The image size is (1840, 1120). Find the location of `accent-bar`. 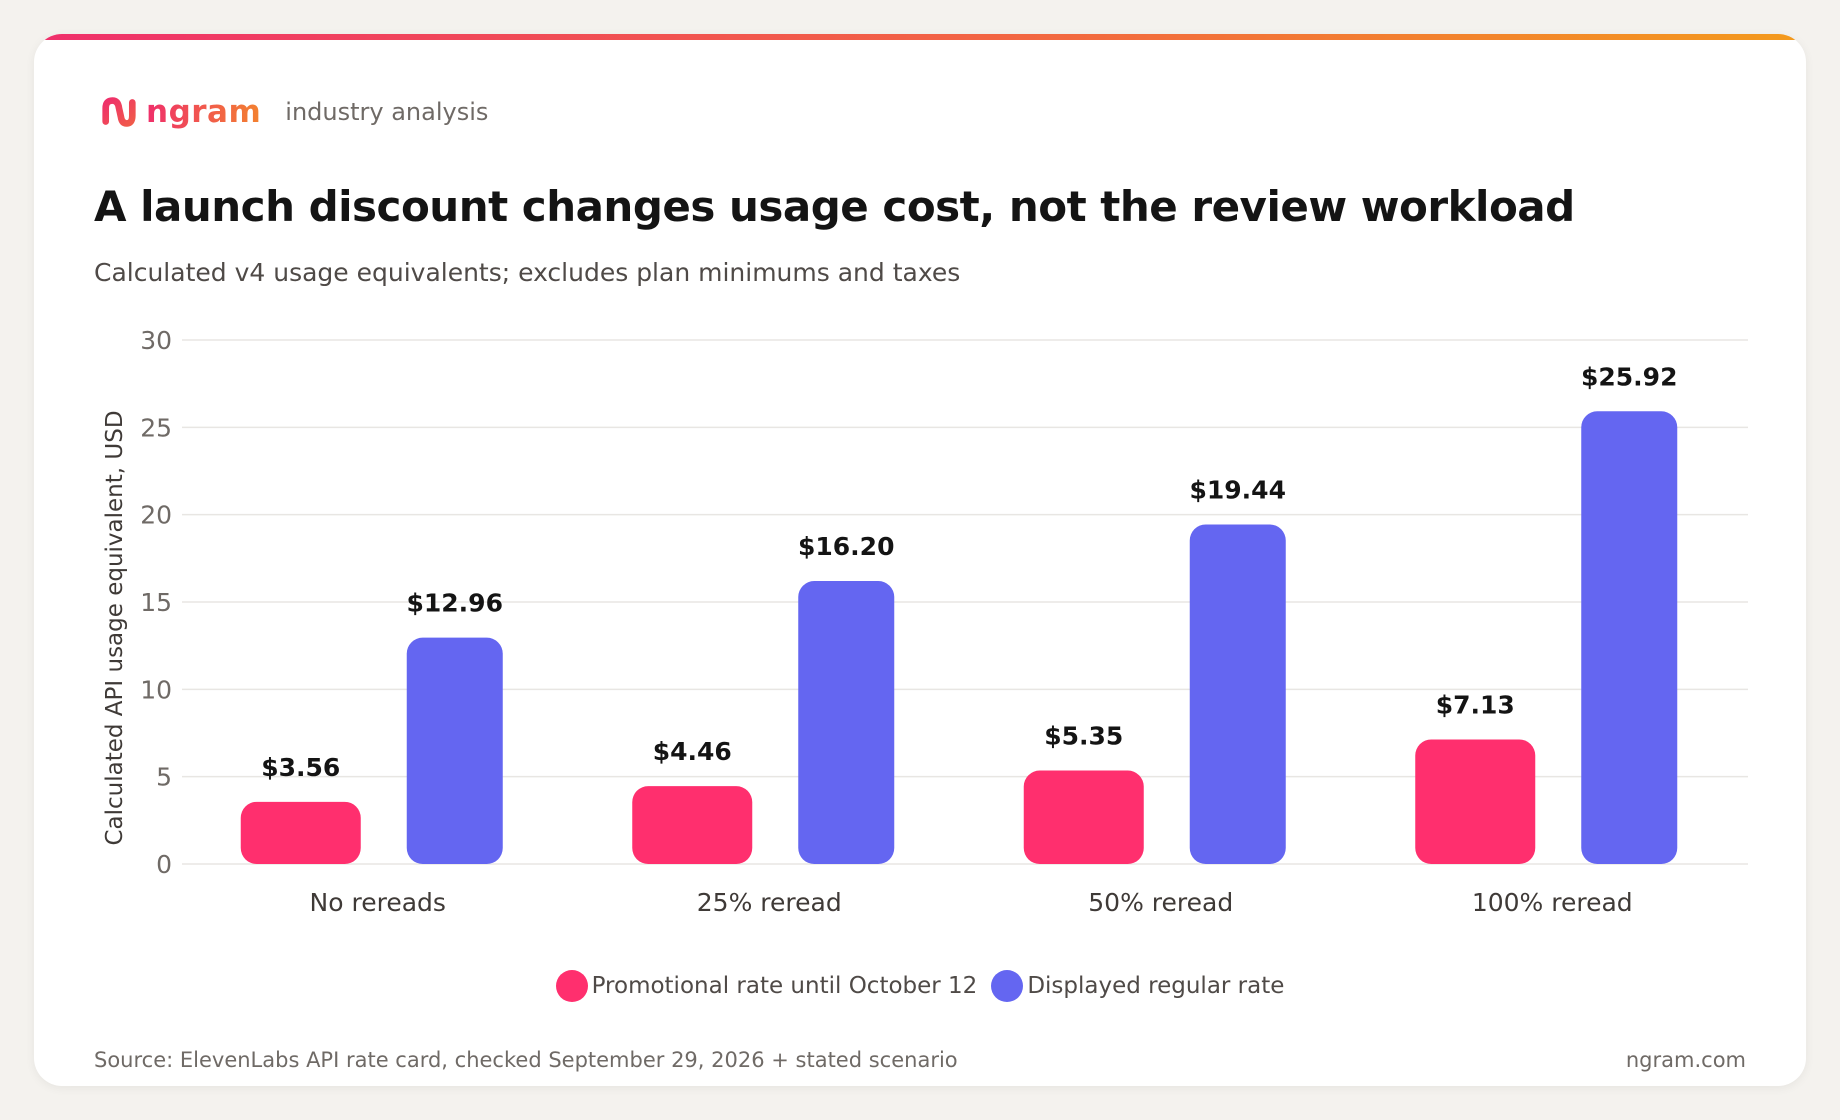

accent-bar is located at coordinates (920, 37).